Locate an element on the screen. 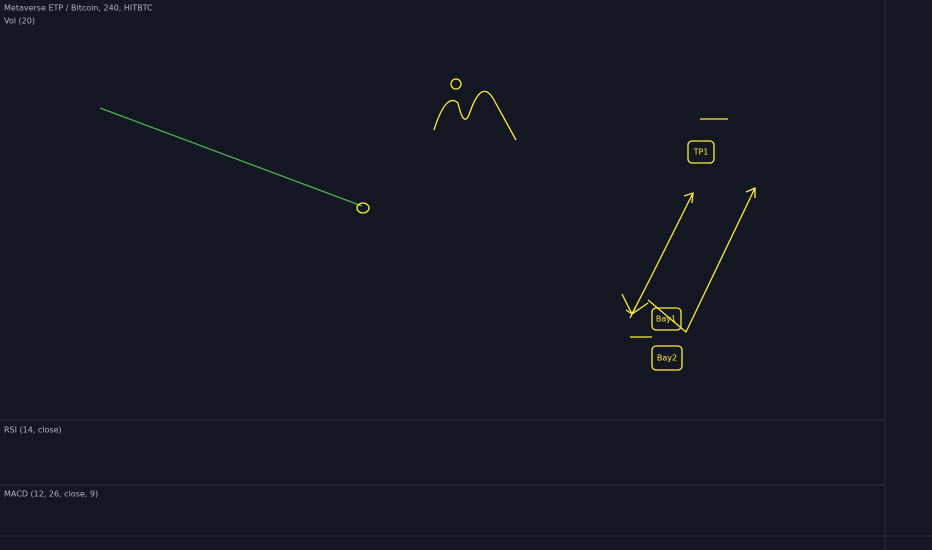 The image size is (932, 550). volume-label: Vol (20) is located at coordinates (19, 21).